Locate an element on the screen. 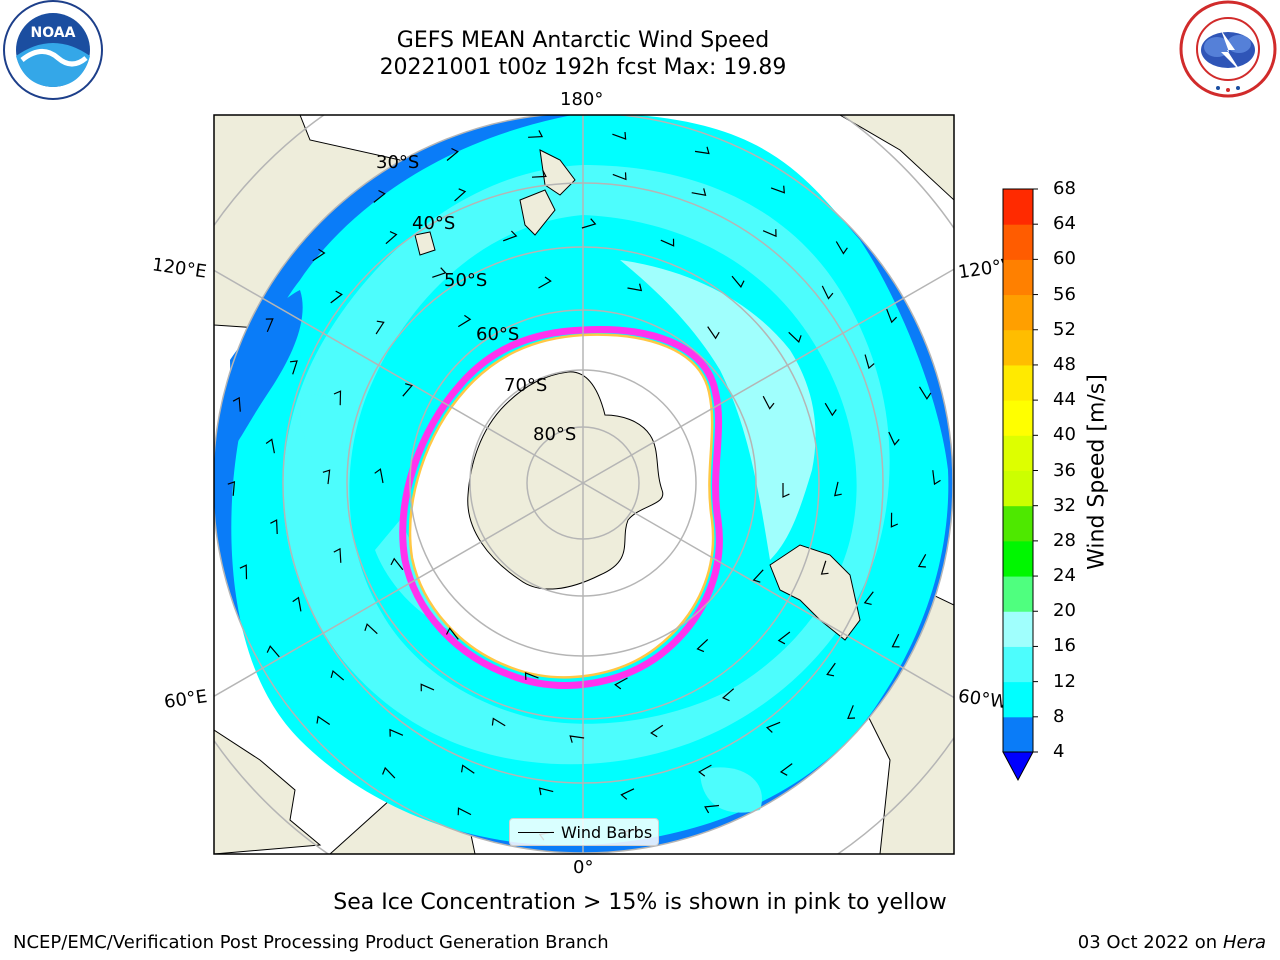 The width and height of the screenshot is (1280, 960). lat-label-30s: 30°S is located at coordinates (398, 162).